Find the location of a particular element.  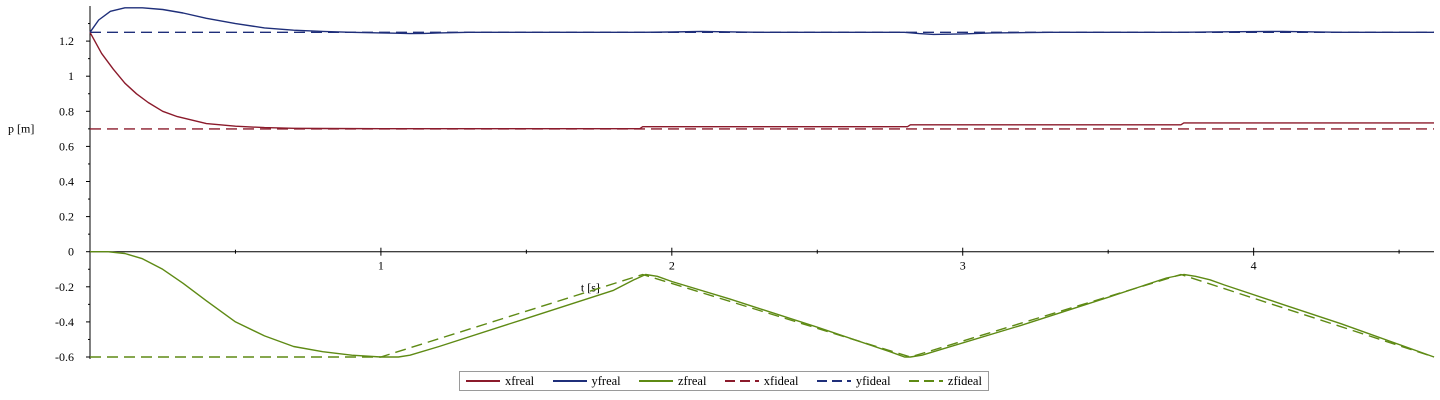

legend-label: zfreal is located at coordinates (692, 380).